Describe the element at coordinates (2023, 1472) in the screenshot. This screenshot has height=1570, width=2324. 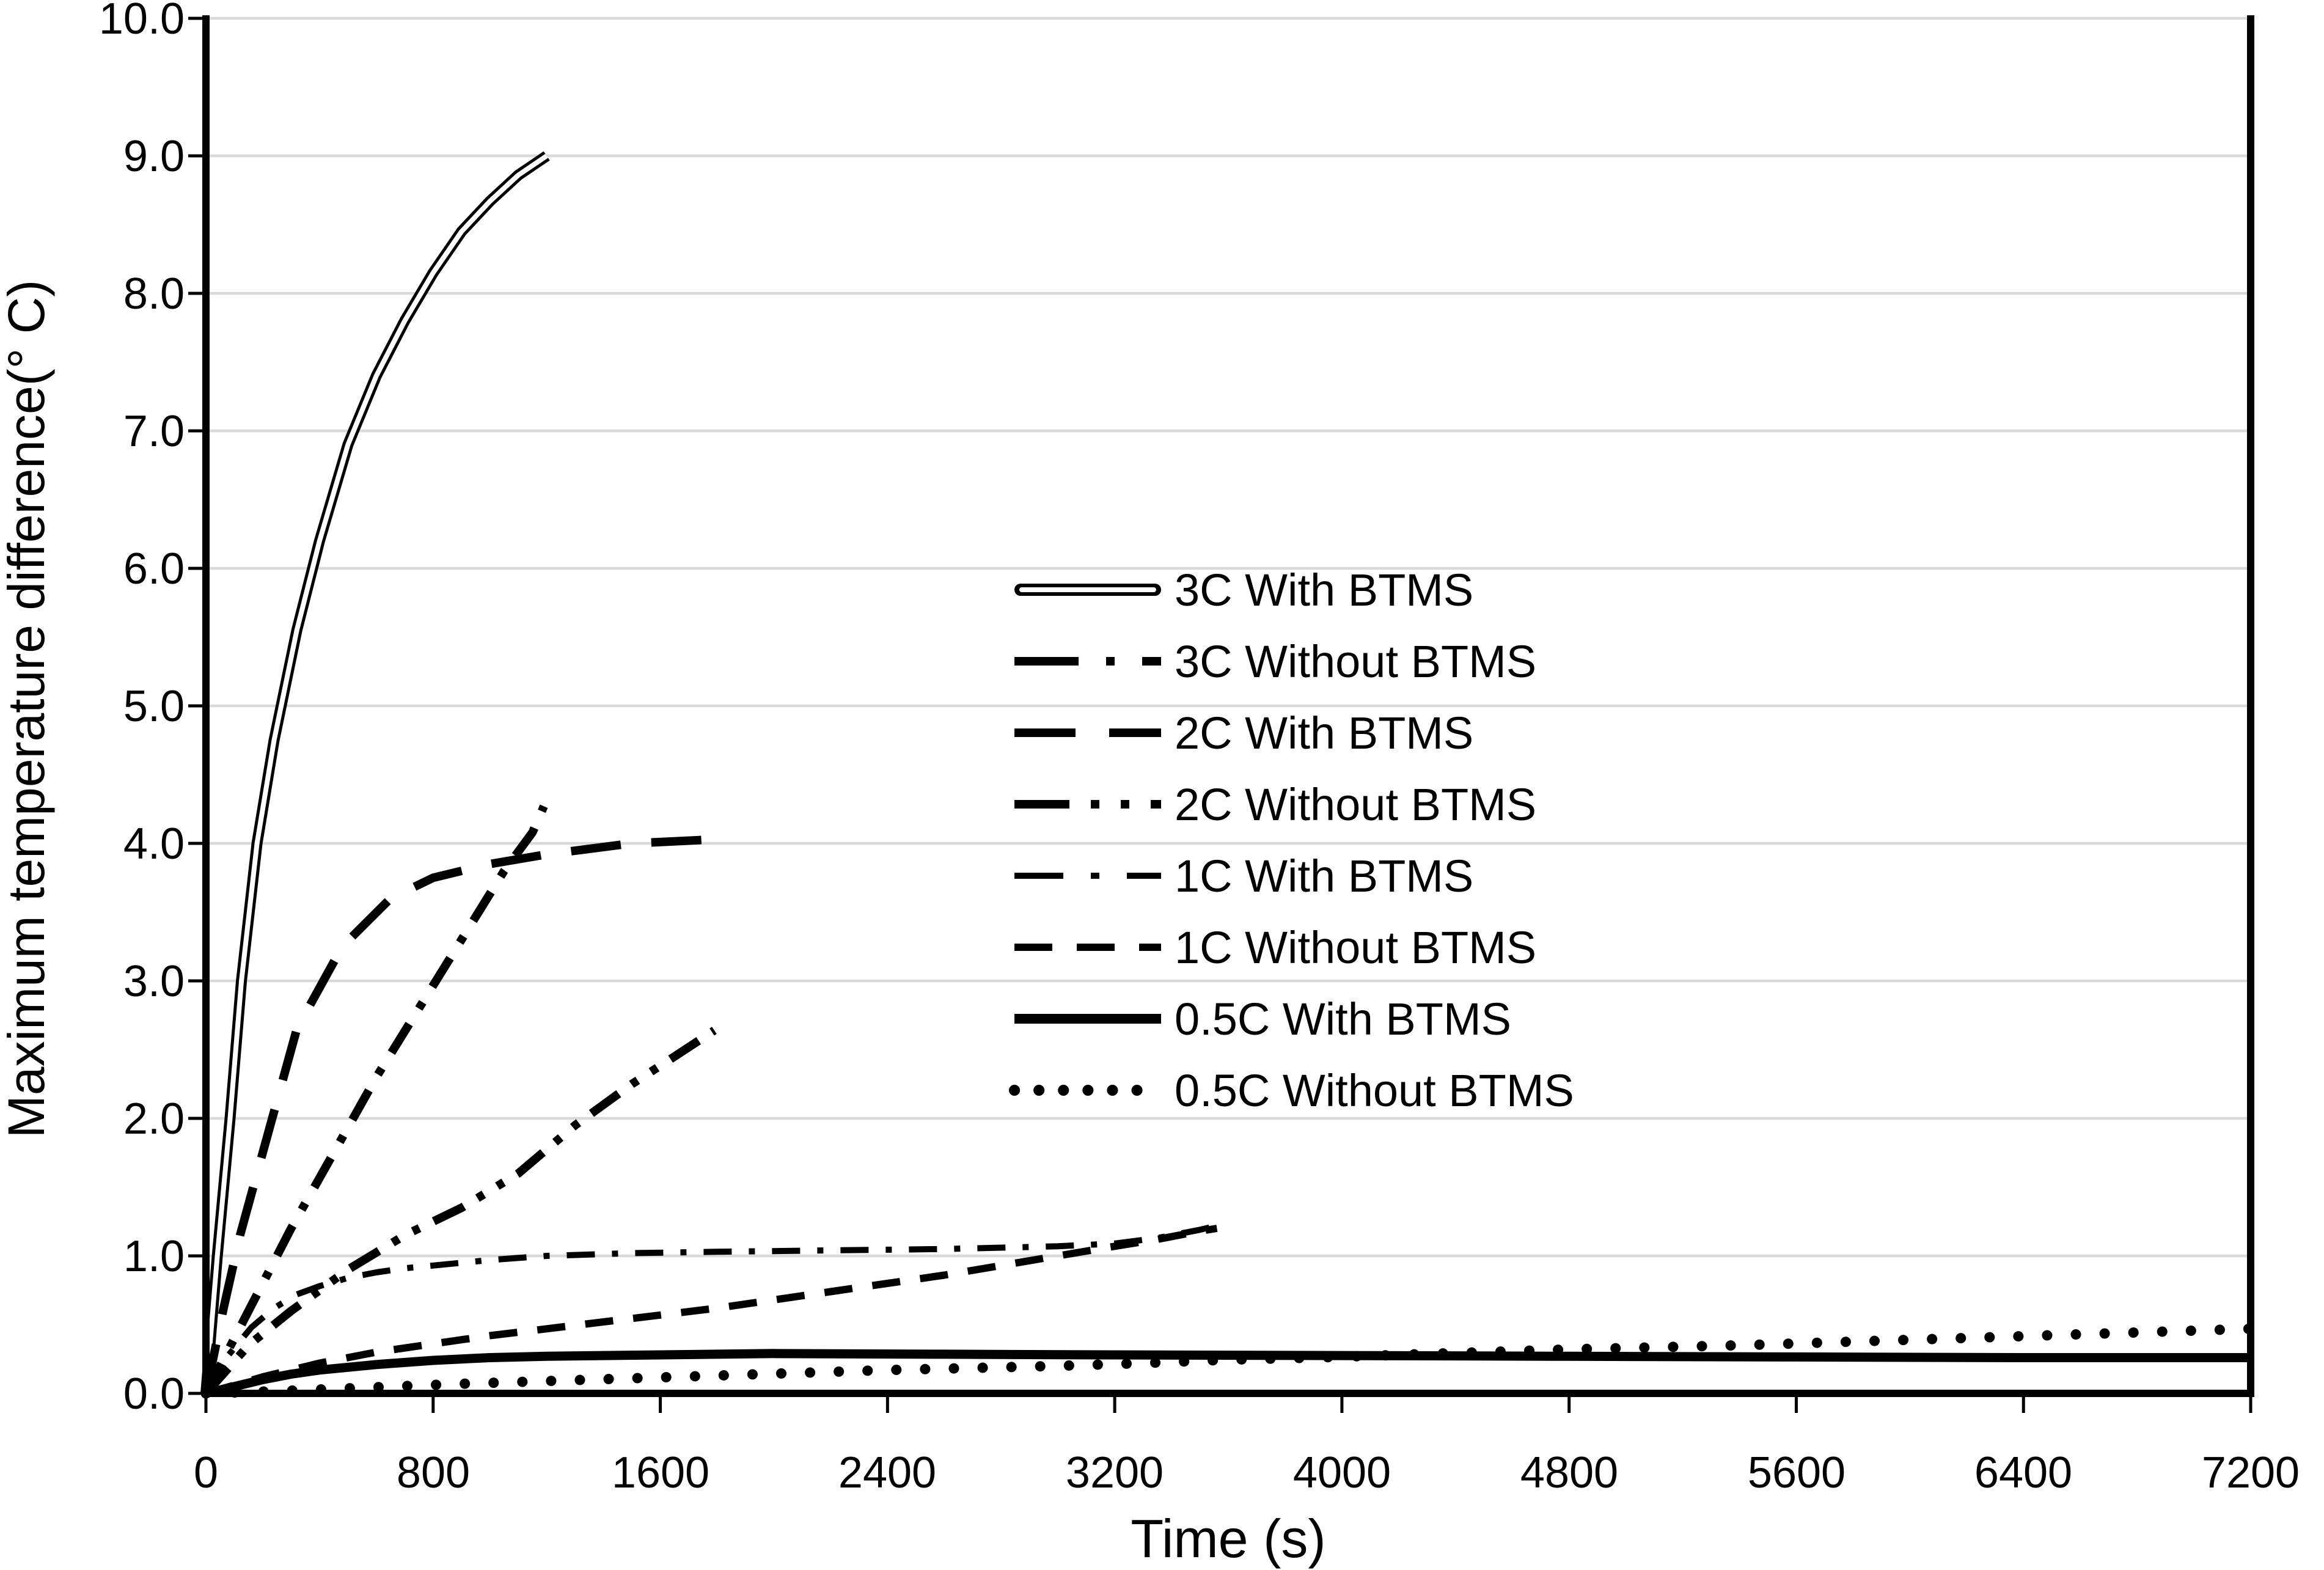
I see `x-tick-label: 6400` at that location.